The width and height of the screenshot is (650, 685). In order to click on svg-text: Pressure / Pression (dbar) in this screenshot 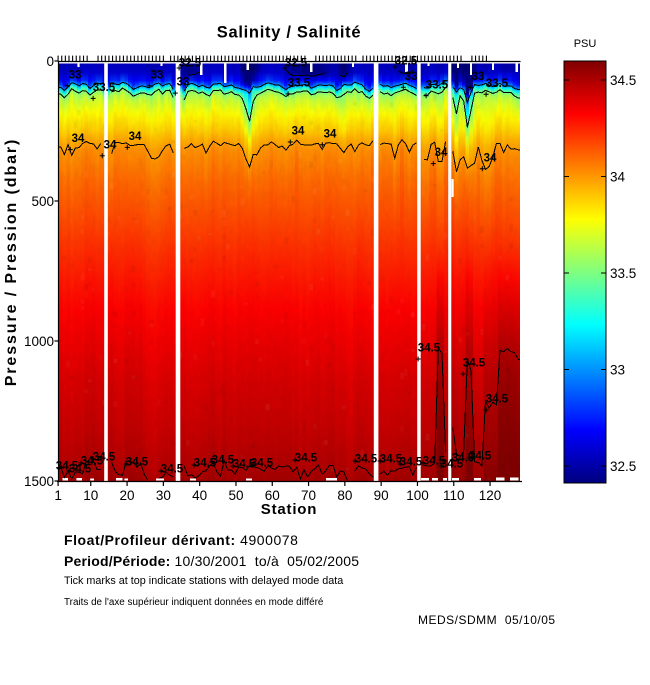, I will do `click(11, 262)`.